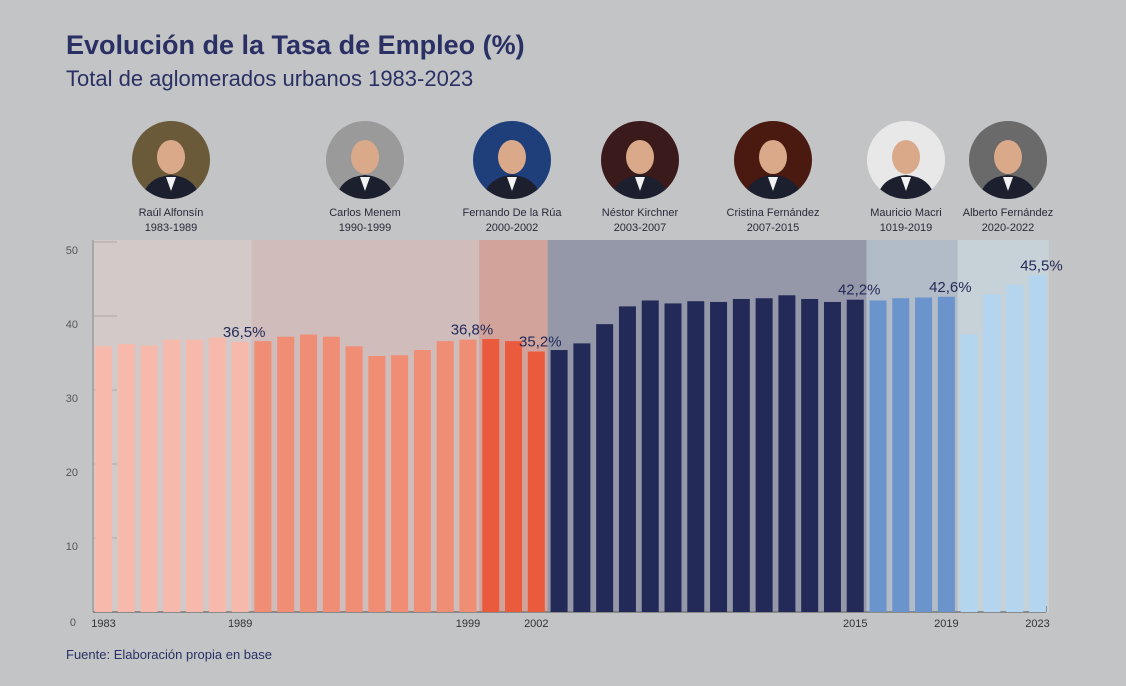 The width and height of the screenshot is (1126, 686). What do you see at coordinates (946, 624) in the screenshot?
I see `x-tick-label: 2019` at bounding box center [946, 624].